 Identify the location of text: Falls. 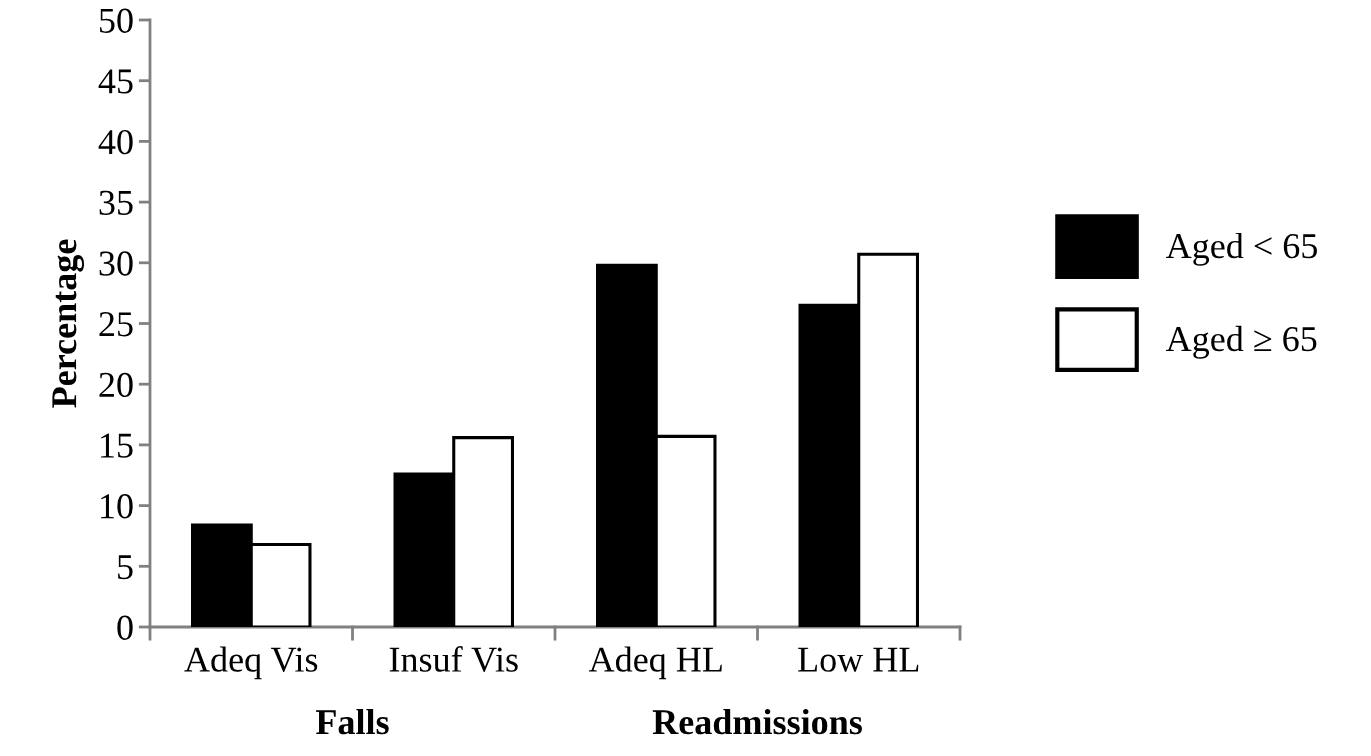
(352, 721).